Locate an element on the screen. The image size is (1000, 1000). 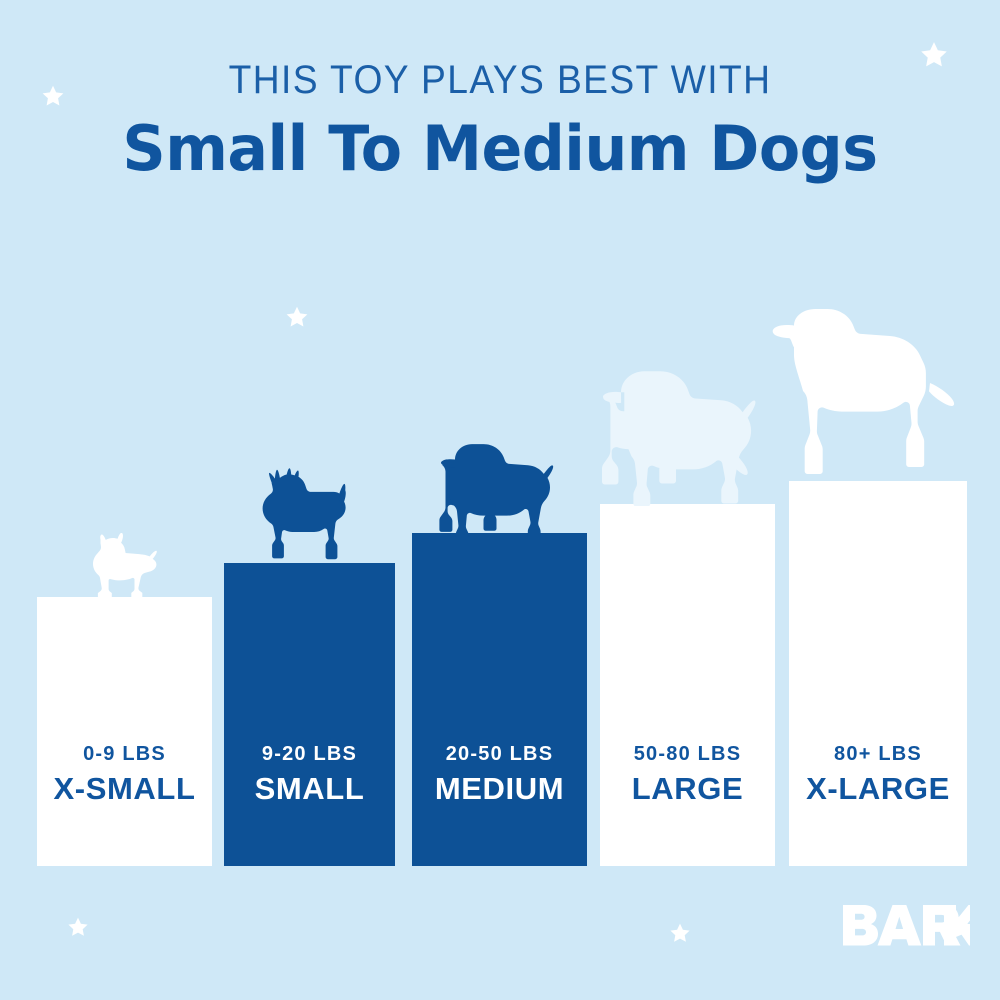
eyebrow-text: THIS TOY PLAYS BEST WITH is located at coordinates (500, 80).